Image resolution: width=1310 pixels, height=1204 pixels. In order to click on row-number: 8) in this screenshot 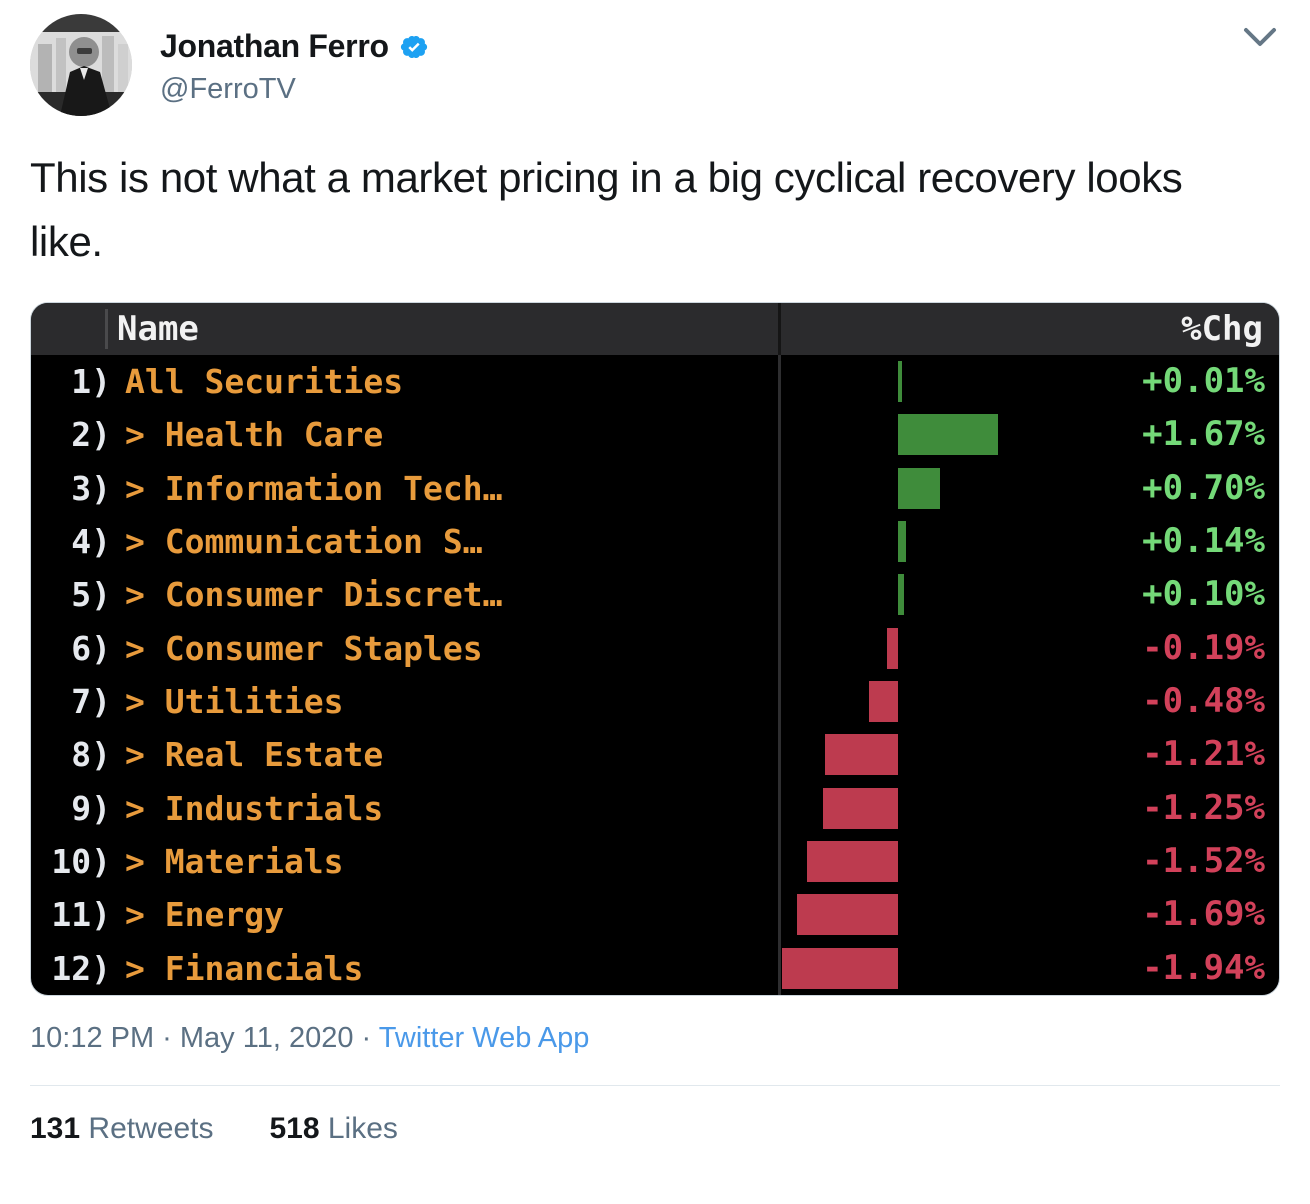, I will do `click(91, 755)`.